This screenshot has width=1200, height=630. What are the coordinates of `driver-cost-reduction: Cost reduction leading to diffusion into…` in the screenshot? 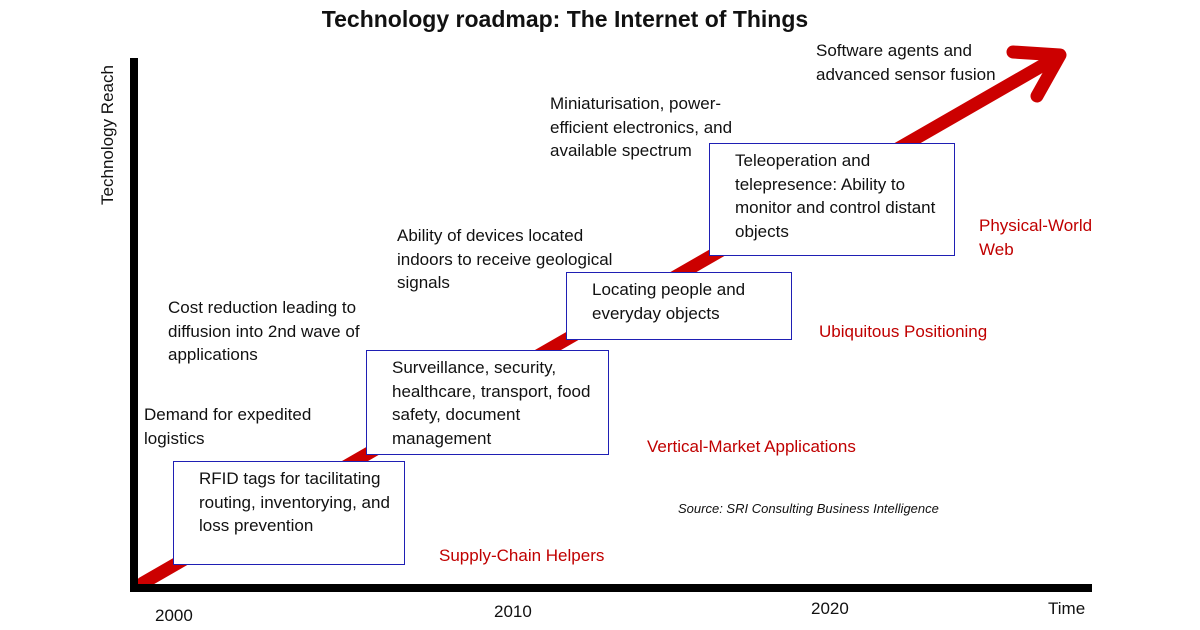 It's located at (264, 331).